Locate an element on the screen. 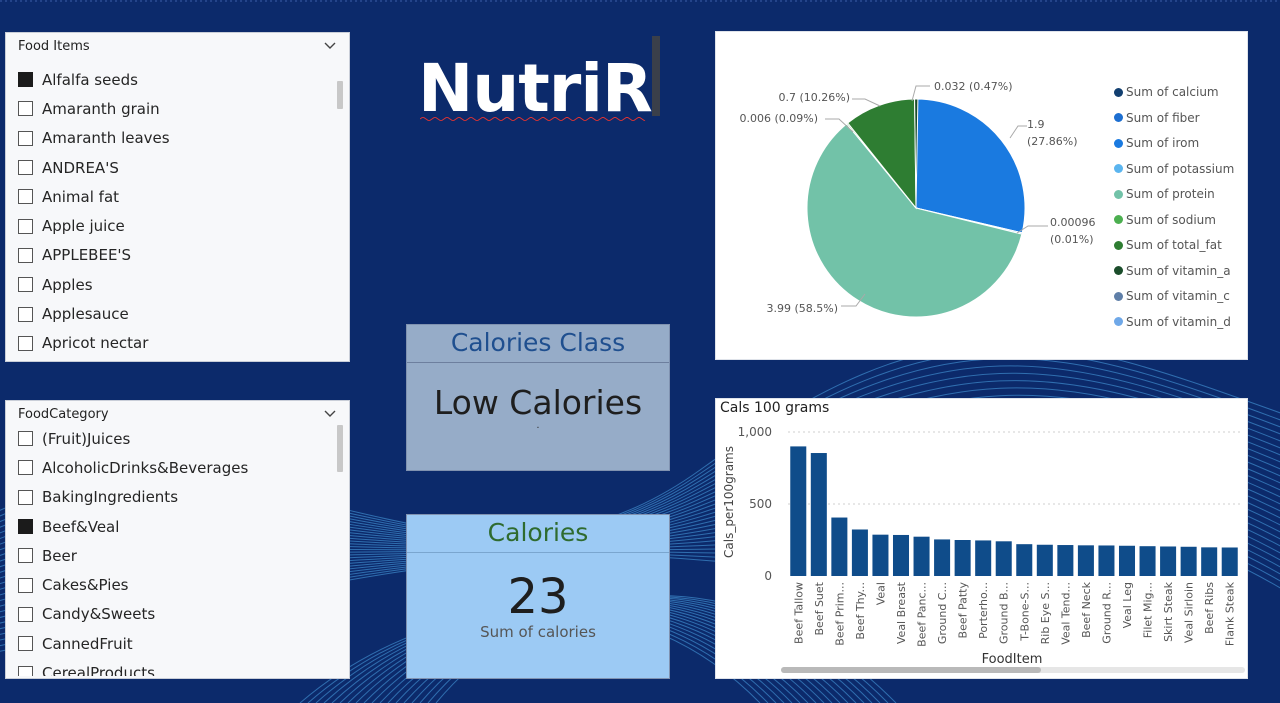  food-items-option: Apricot nectar is located at coordinates (173, 343).